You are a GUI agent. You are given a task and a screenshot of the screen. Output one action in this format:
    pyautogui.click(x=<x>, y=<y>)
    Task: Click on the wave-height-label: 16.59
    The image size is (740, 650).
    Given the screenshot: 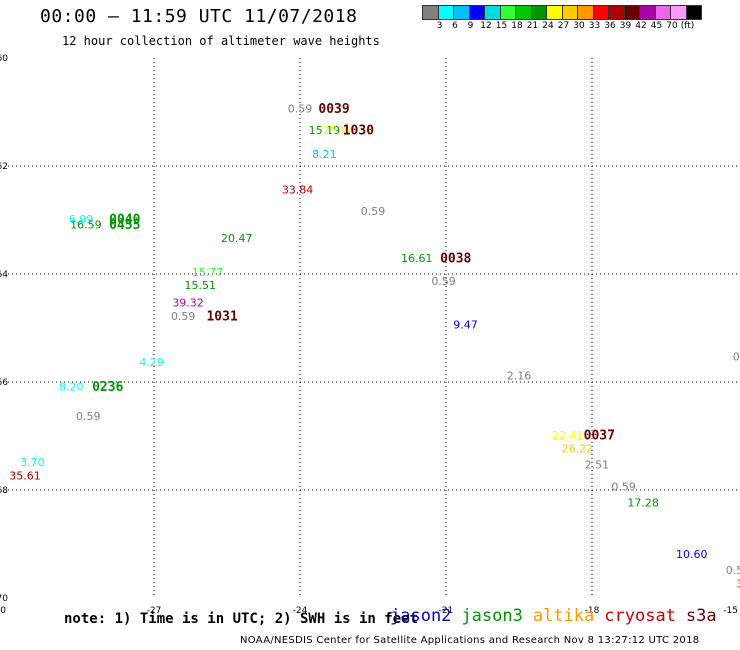 What is the action you would take?
    pyautogui.click(x=86, y=224)
    